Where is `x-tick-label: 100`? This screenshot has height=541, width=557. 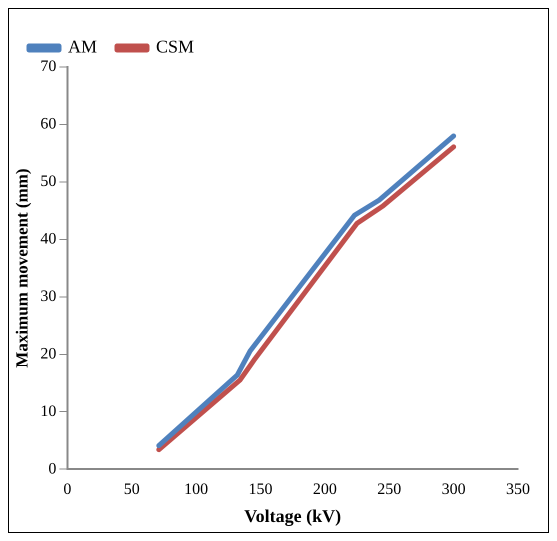
x-tick-label: 100 is located at coordinates (196, 489).